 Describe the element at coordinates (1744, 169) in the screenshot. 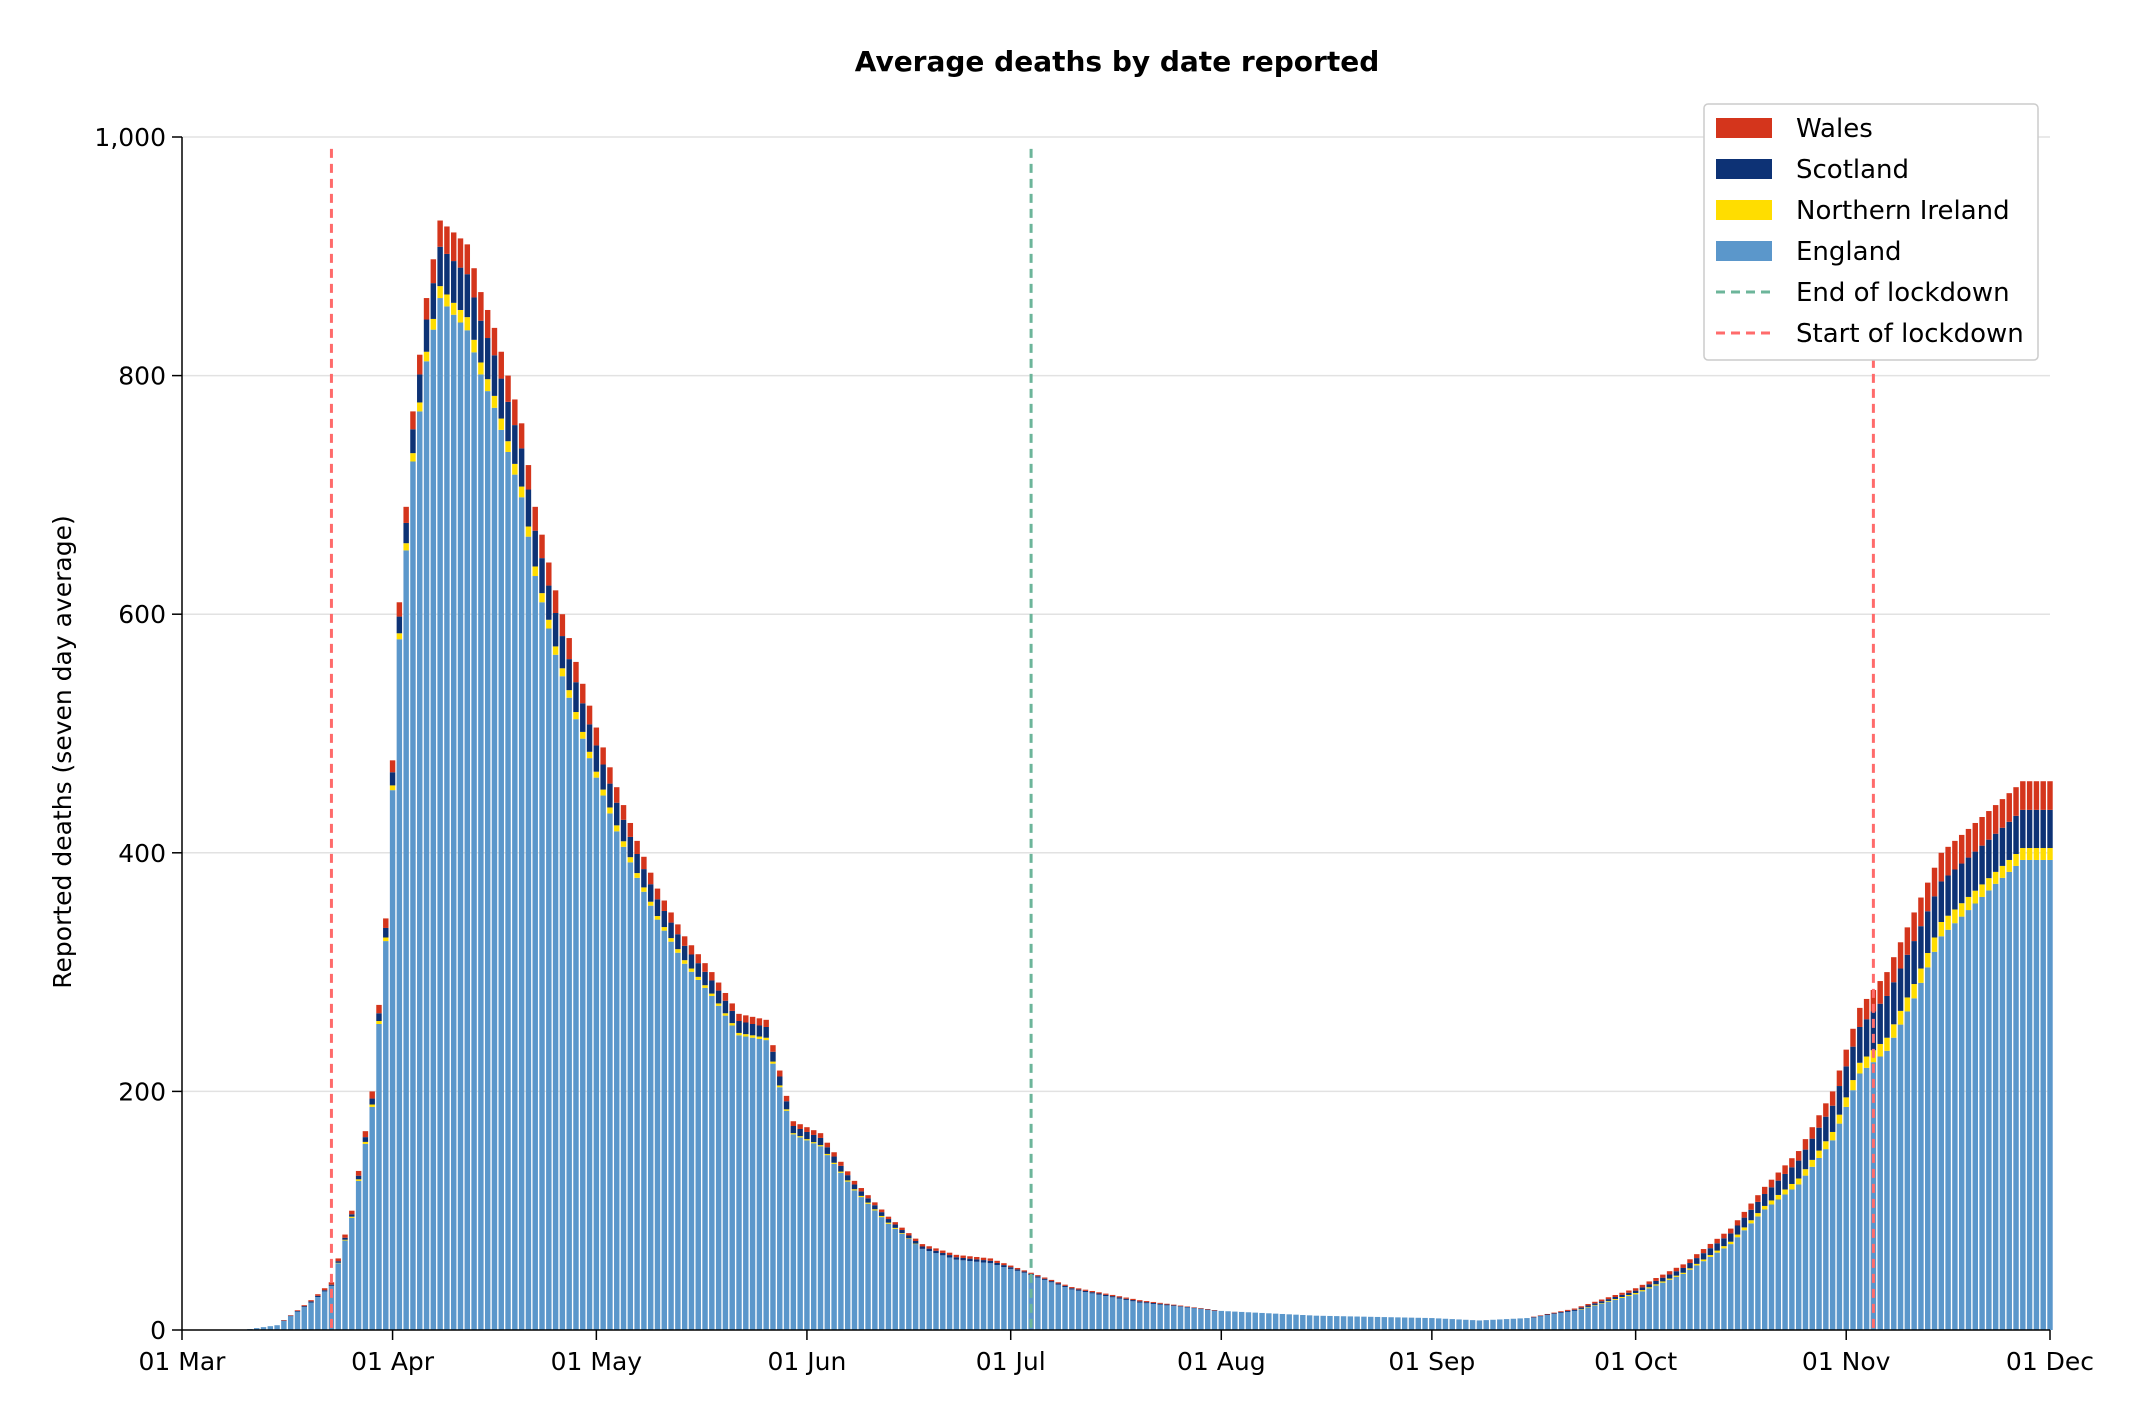

I see `legend-swatch-scotland` at that location.